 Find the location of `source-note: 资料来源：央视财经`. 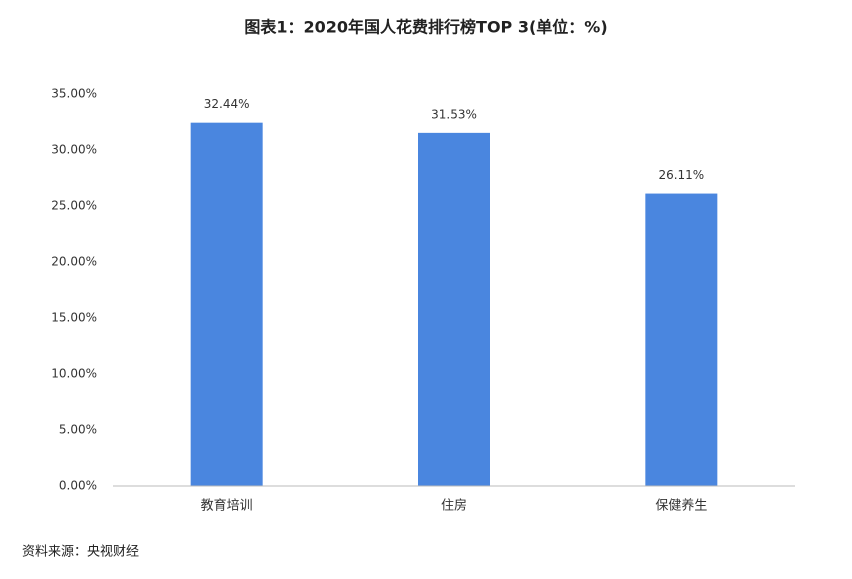

source-note: 资料来源：央视财经 is located at coordinates (80, 552).